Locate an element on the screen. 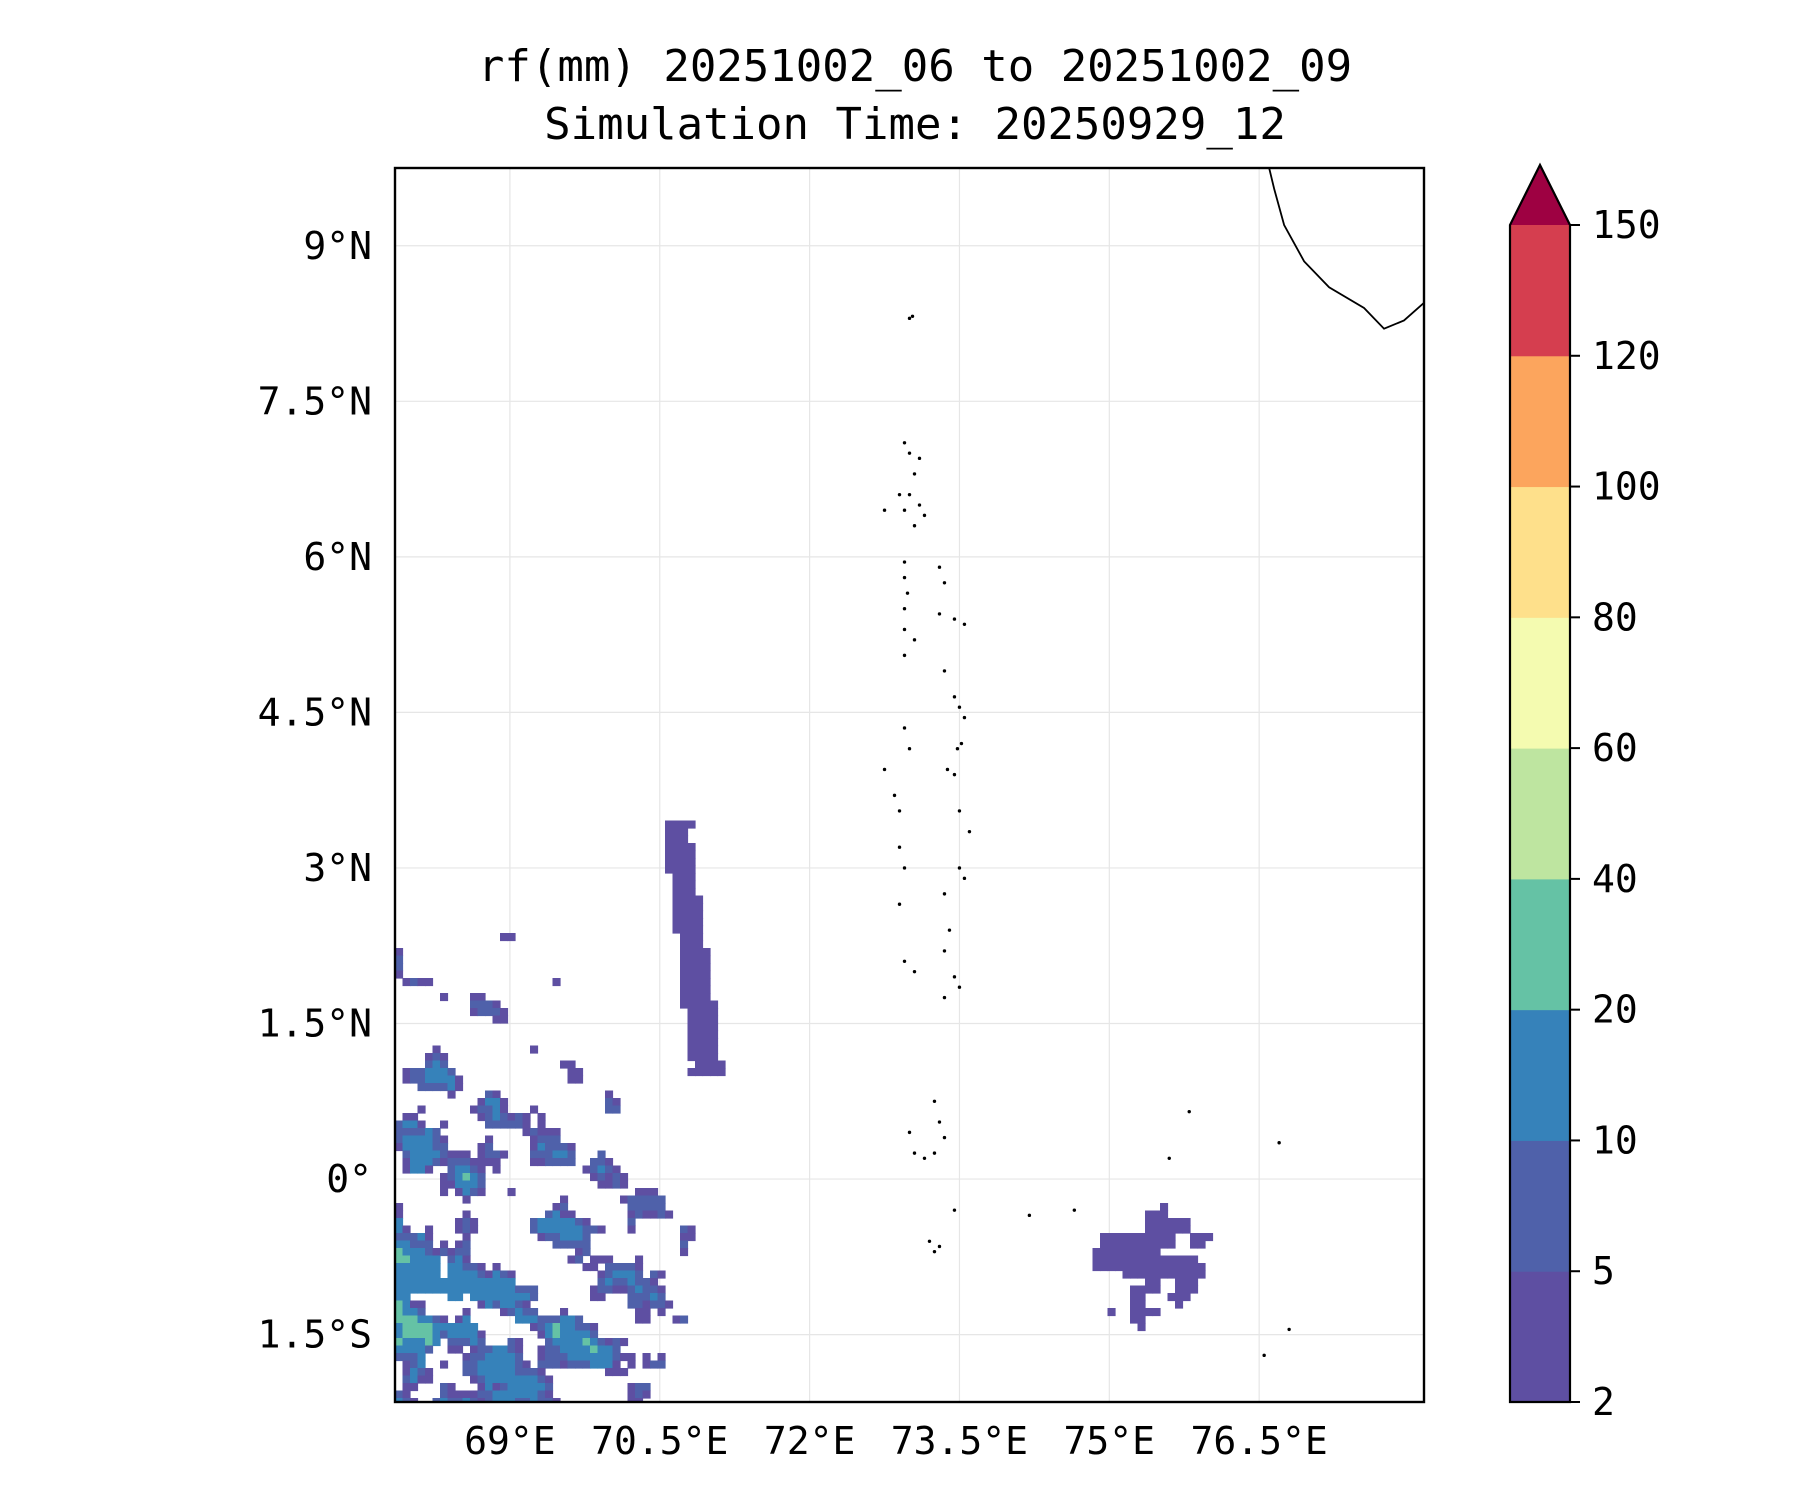  colorbar: 2 5 10 20 40 60 80 100 120 150 is located at coordinates (1584, 793).